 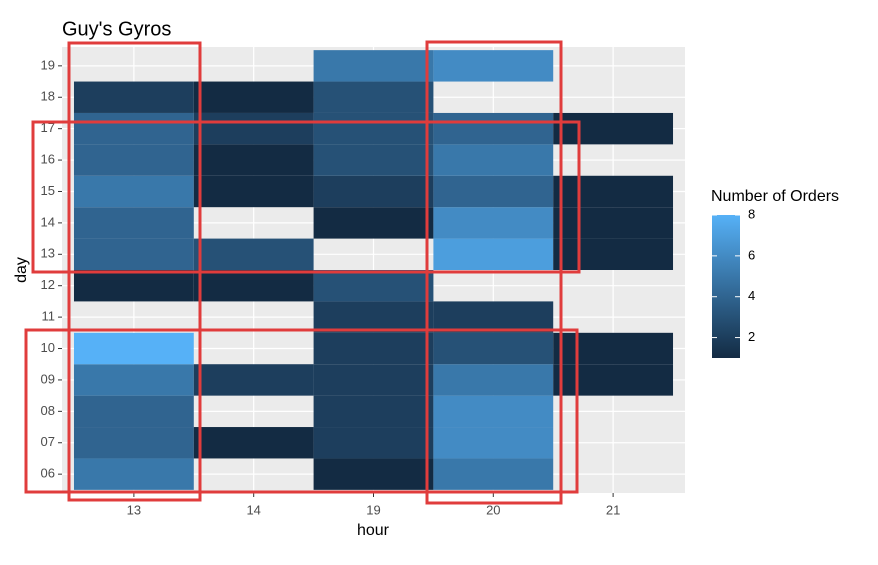 I want to click on y-tick-label: 15, so click(x=48, y=190).